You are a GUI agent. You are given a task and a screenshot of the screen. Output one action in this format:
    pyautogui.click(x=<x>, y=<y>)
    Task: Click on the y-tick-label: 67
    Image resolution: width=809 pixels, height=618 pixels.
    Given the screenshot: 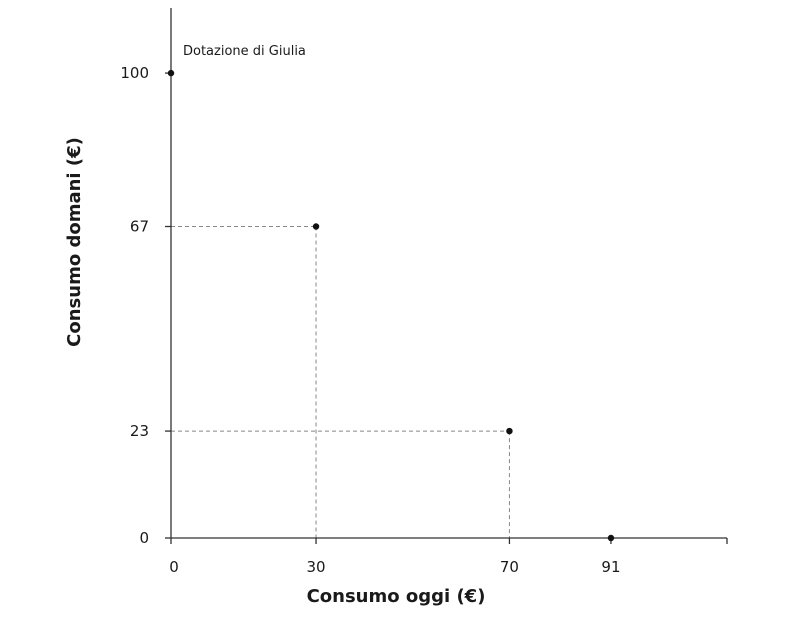 What is the action you would take?
    pyautogui.click(x=139, y=227)
    